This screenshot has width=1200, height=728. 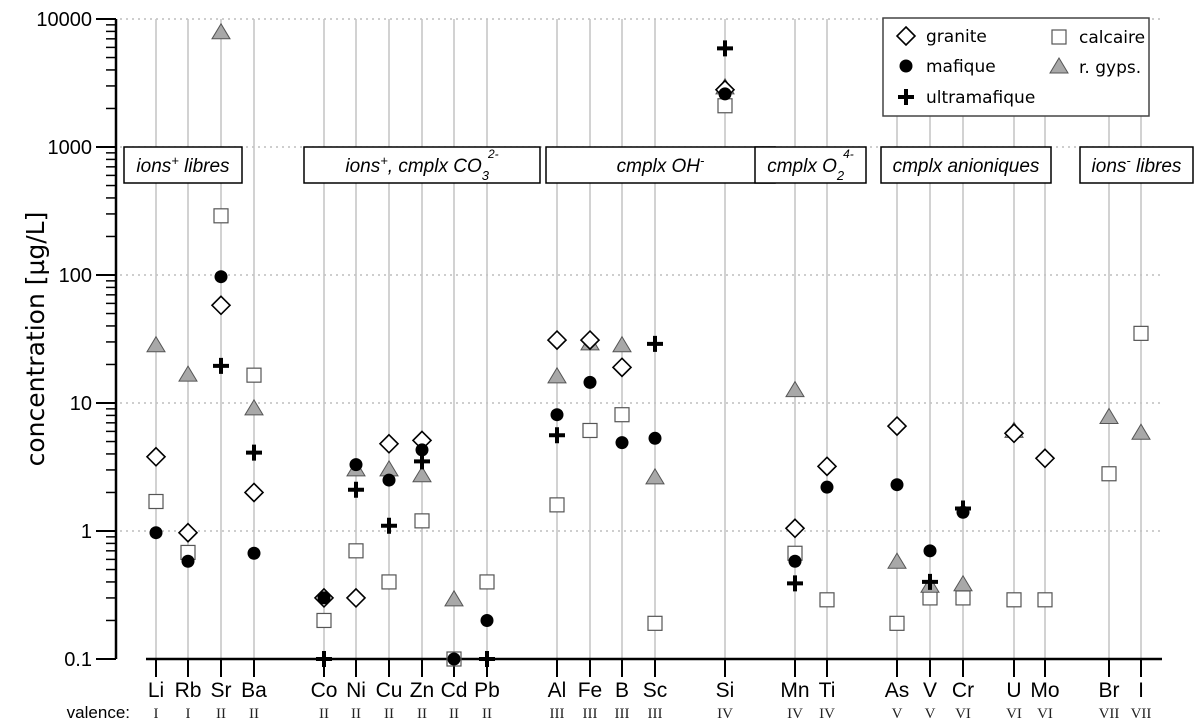 I want to click on legend-frame, so click(x=1016, y=67).